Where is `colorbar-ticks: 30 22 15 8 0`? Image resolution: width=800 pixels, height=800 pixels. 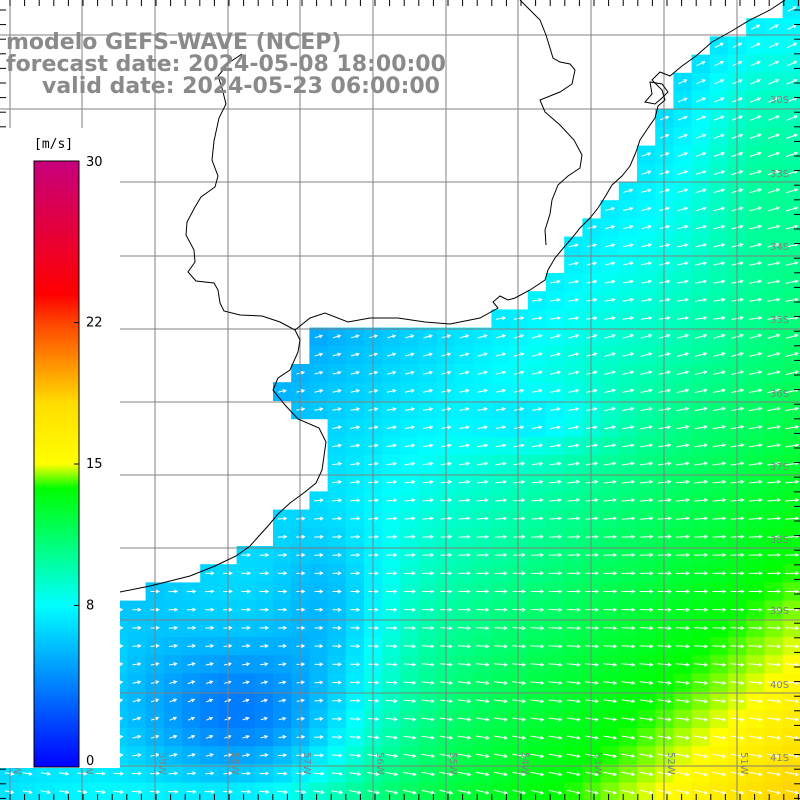 colorbar-ticks: 30 22 15 8 0 is located at coordinates (88, 462).